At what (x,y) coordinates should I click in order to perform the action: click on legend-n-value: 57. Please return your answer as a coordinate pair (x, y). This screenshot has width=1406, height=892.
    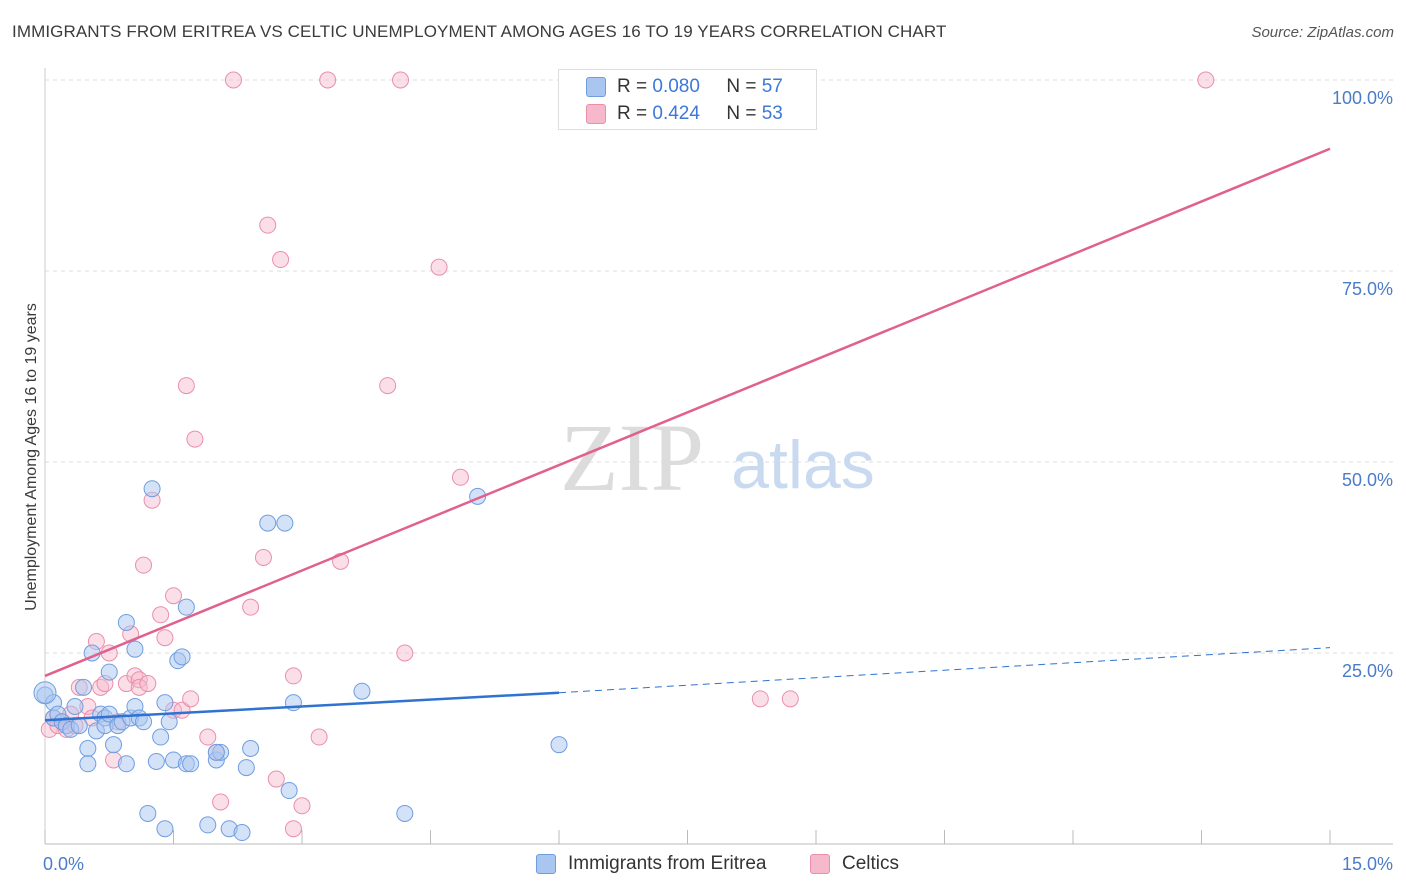
    Looking at the image, I should click on (772, 86).